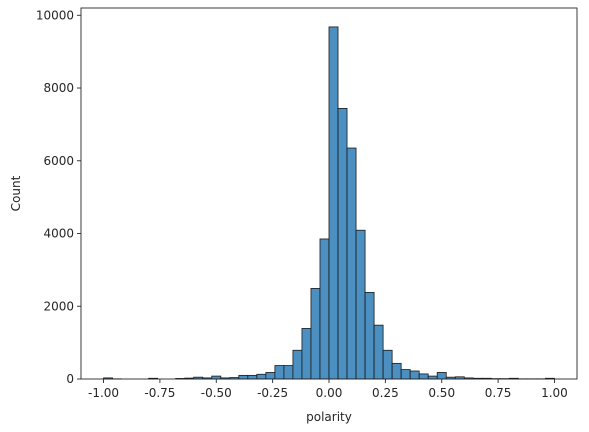 This screenshot has width=589, height=432. Describe the element at coordinates (272, 393) in the screenshot. I see `x-tick-label: -0.25` at that location.